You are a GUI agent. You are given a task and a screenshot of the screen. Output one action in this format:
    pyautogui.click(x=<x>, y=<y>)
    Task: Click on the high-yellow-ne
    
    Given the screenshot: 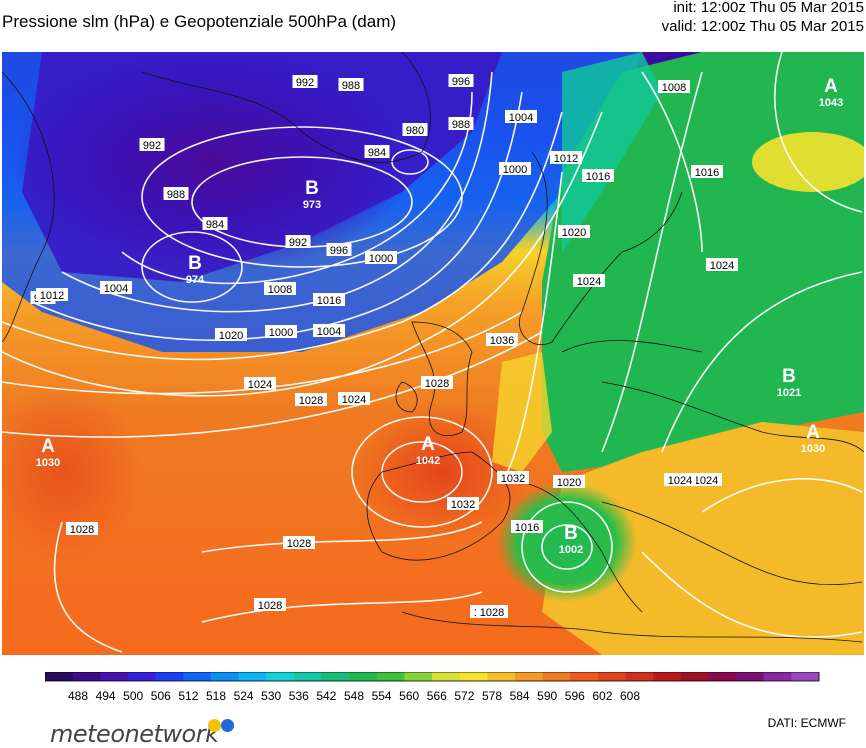 What is the action you would take?
    pyautogui.click(x=808, y=162)
    